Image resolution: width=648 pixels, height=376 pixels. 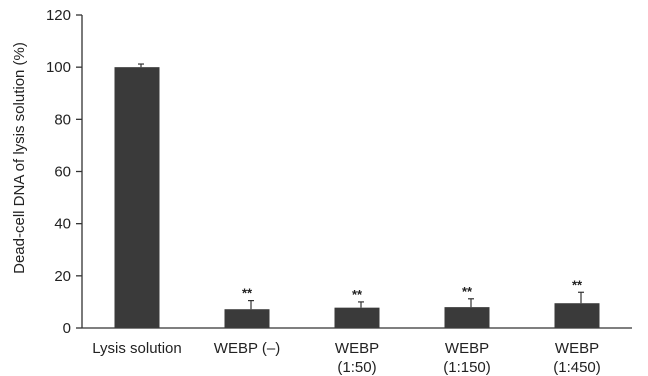 I want to click on category-label: WEBP (–), so click(x=247, y=348).